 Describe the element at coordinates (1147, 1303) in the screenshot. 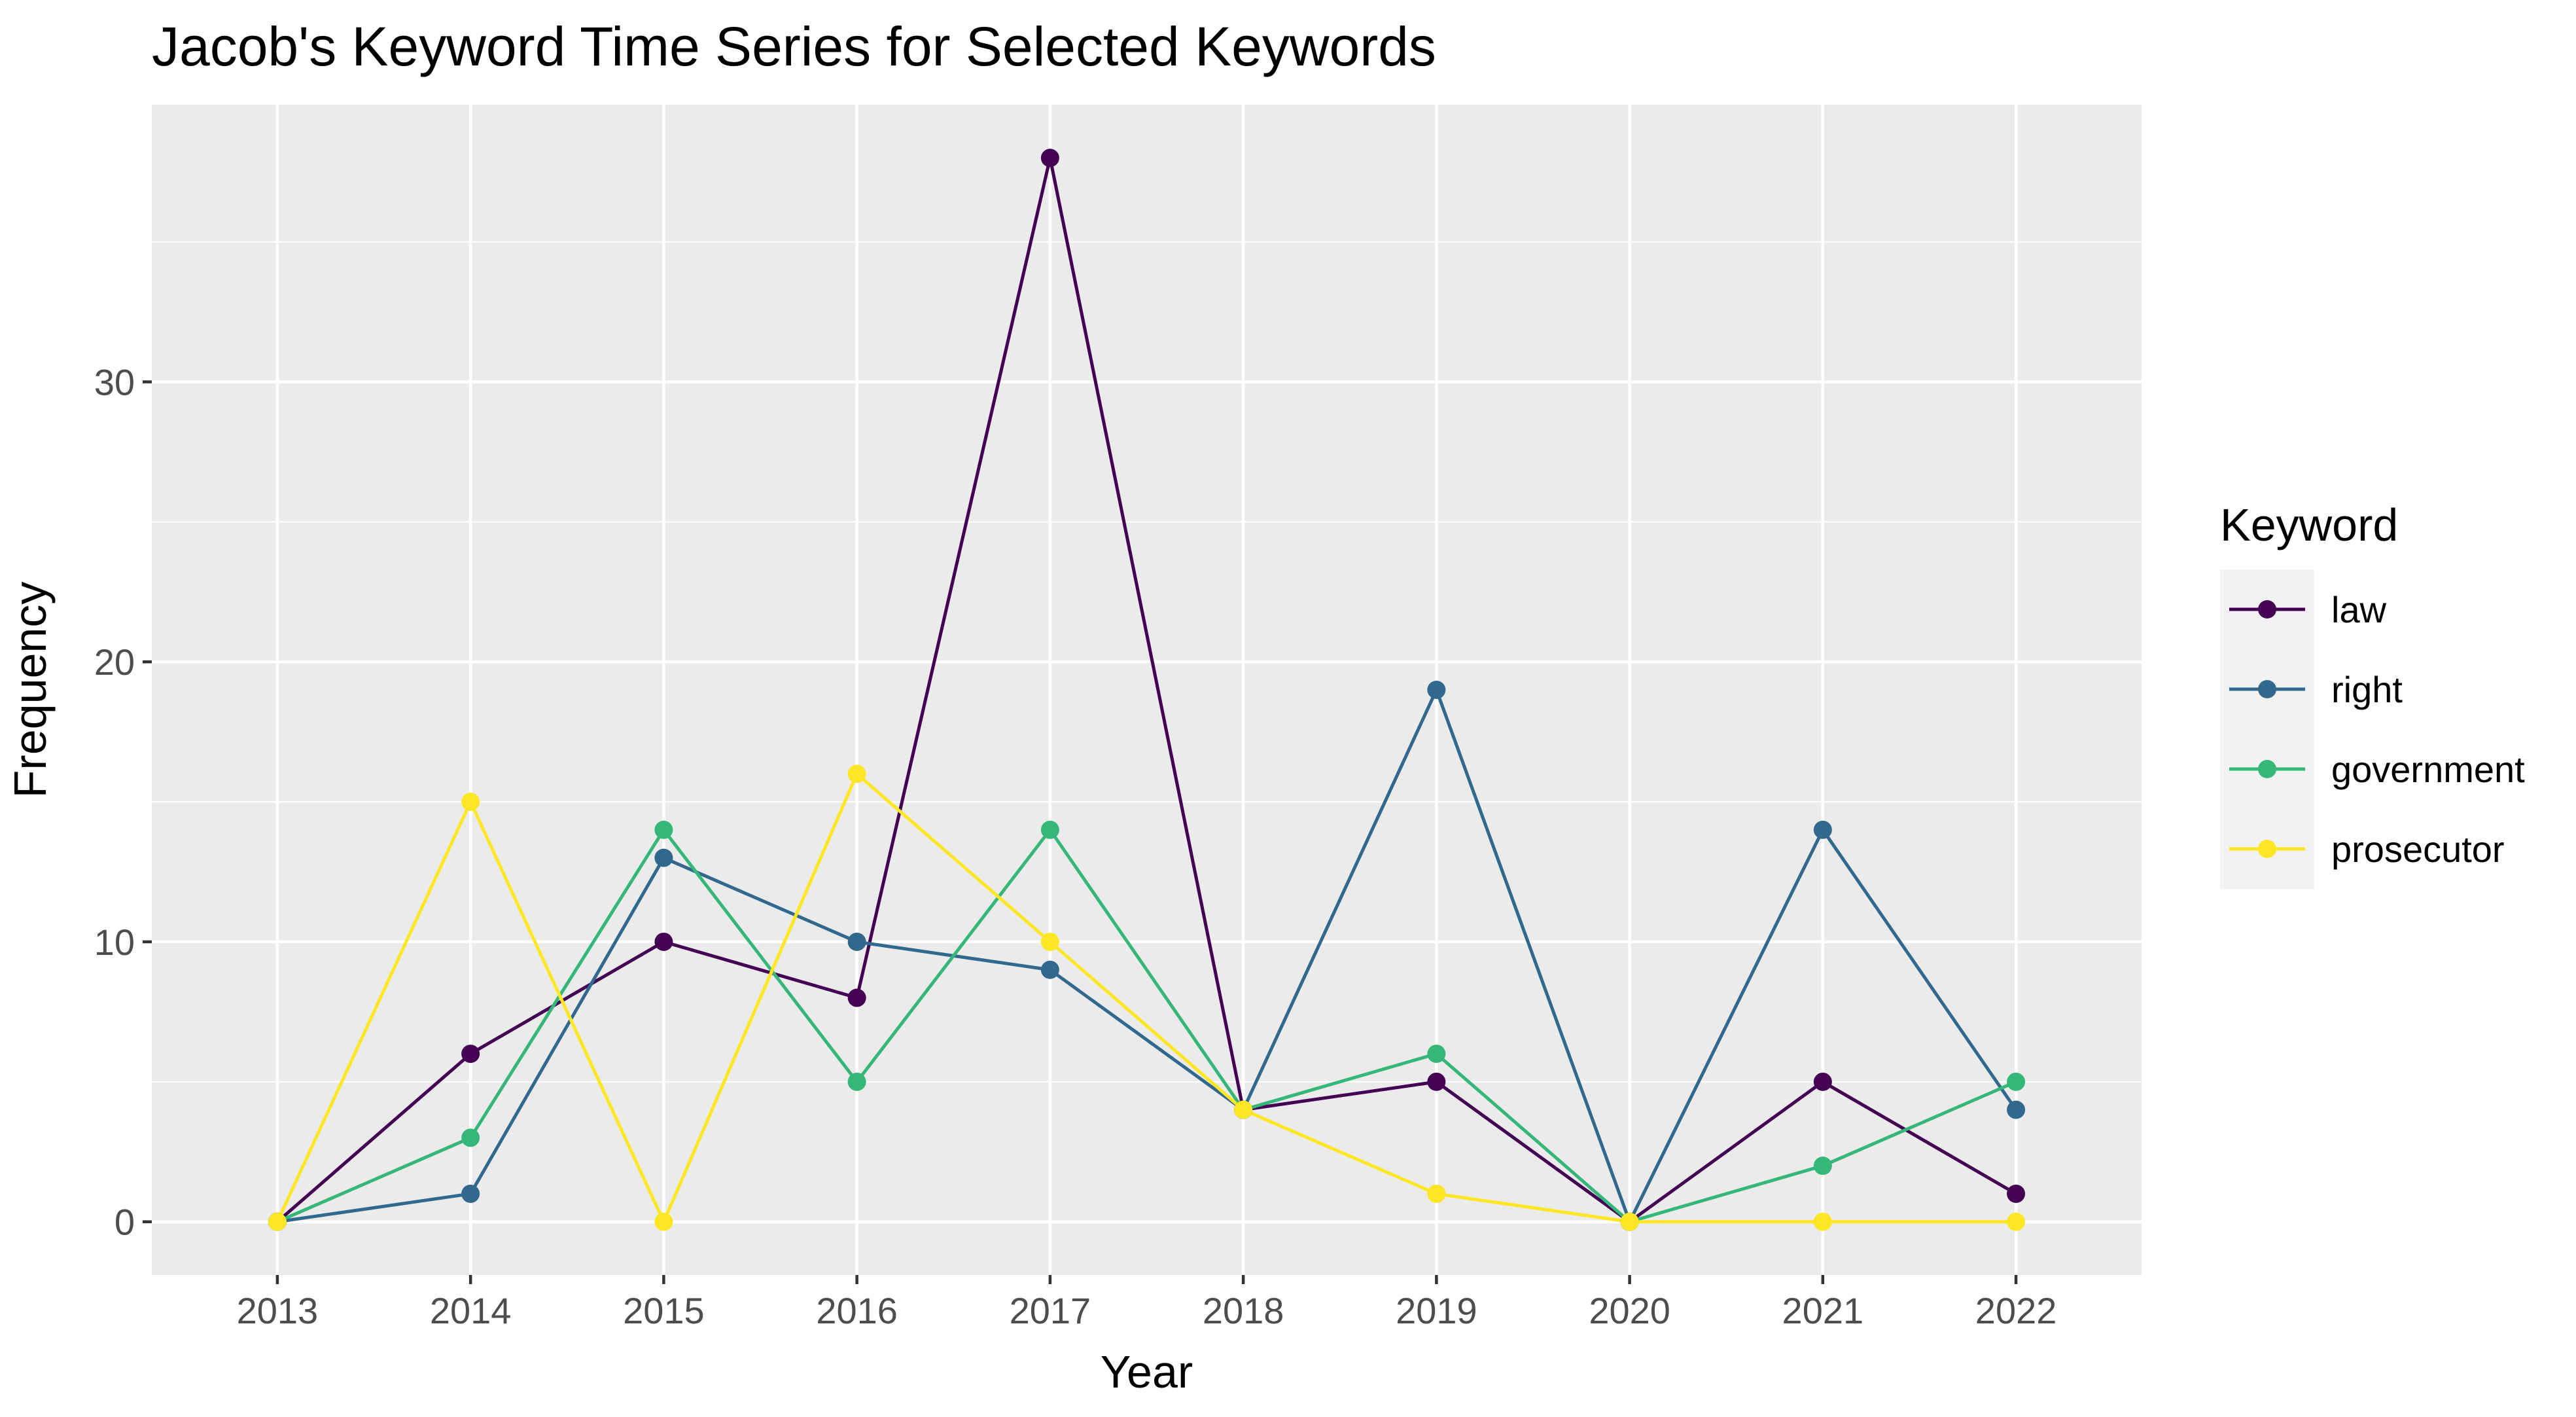

I see `x-axis: 2013 2014 2015 2016 2017 2018 2019 2020 2021 2022` at that location.